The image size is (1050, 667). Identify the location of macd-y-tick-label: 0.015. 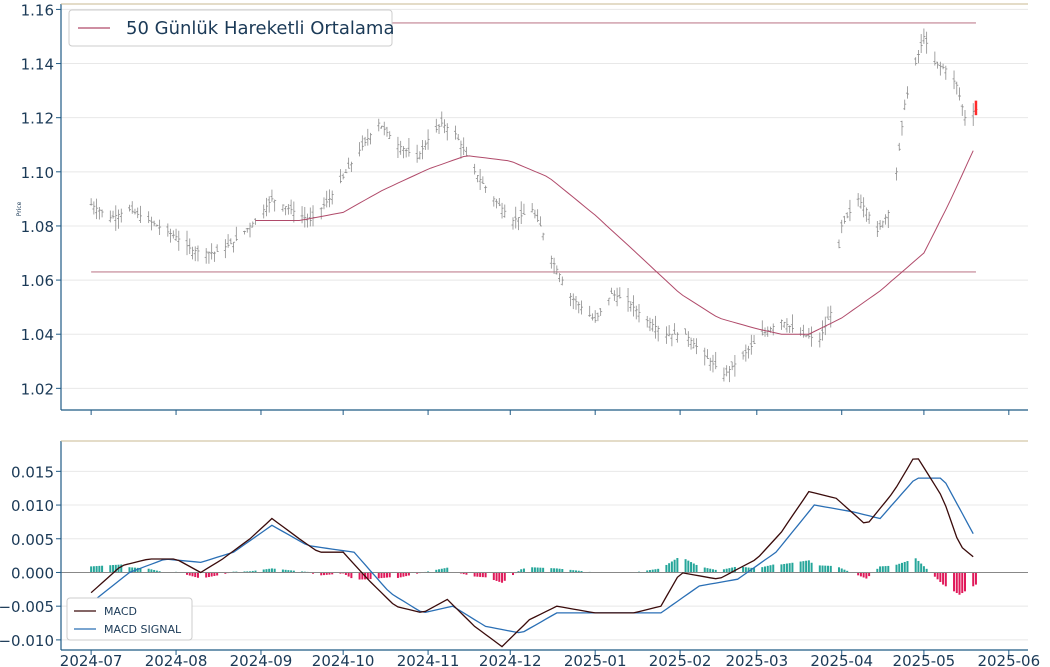
(32, 472).